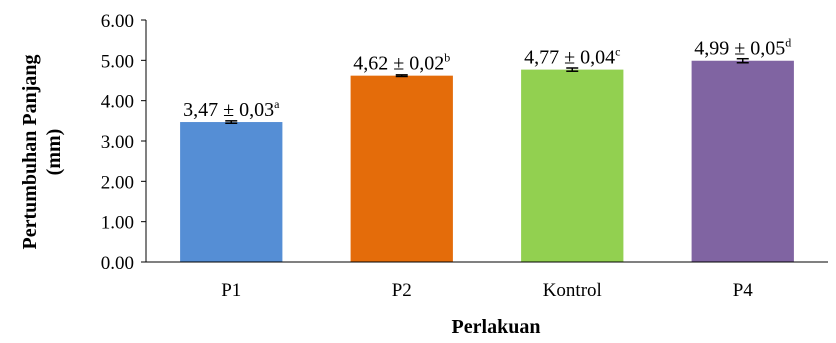  Describe the element at coordinates (402, 290) in the screenshot. I see `category-label: P2` at that location.